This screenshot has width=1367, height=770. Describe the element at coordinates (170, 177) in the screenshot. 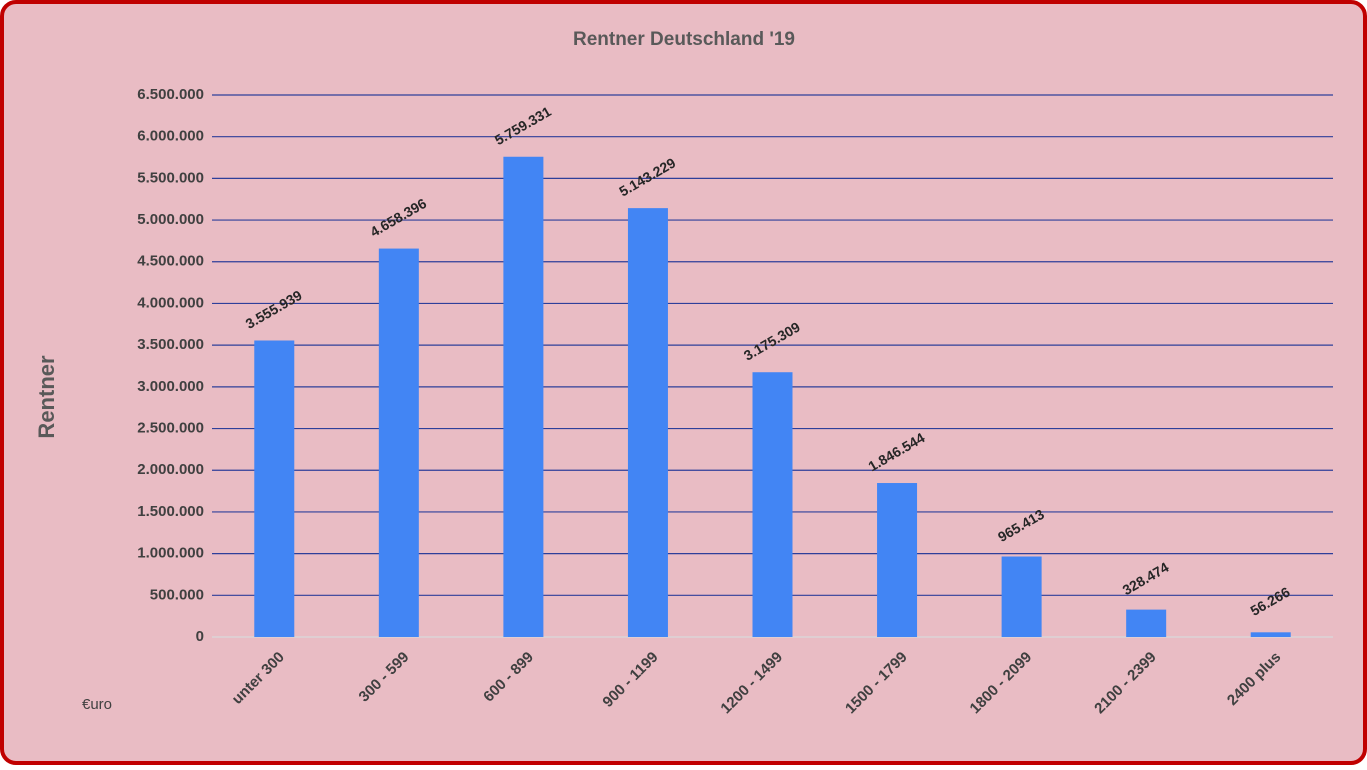

I see `y-tick-label: 5.500.000` at that location.